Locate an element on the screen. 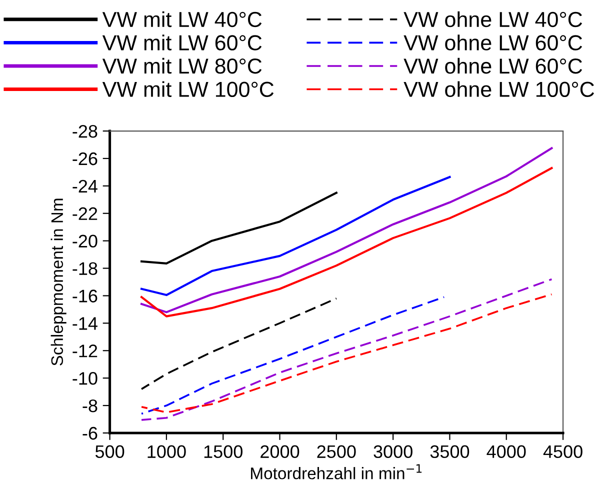  y-tick-label: -16 is located at coordinates (85, 296).